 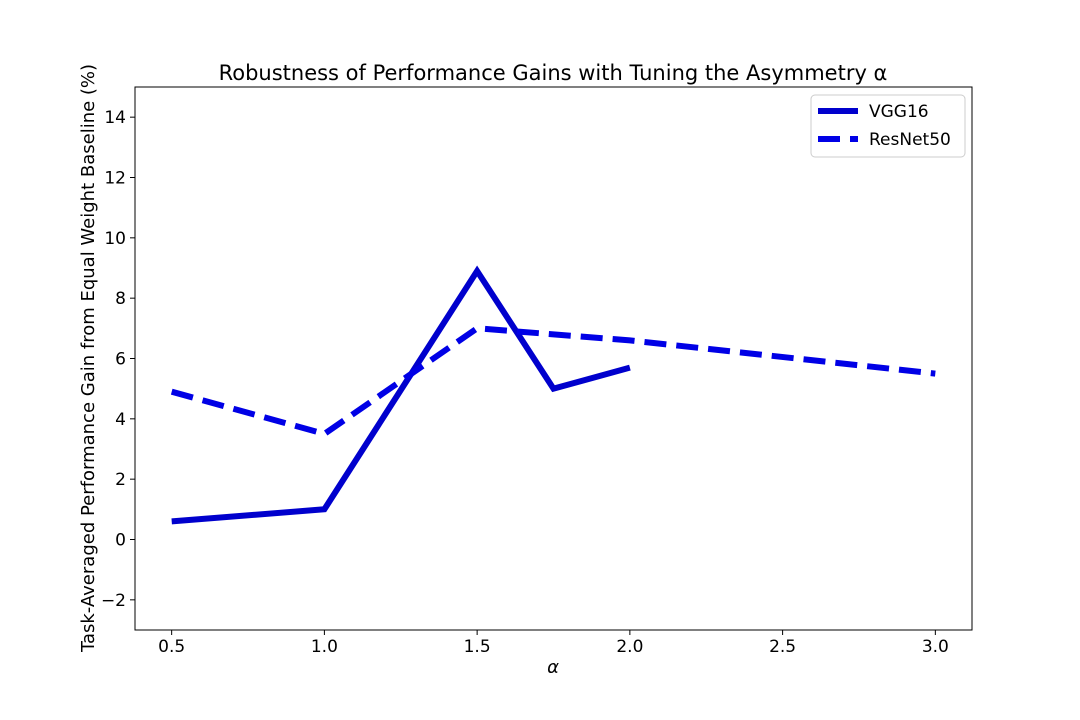 I want to click on legend-label-resnet50: ResNet50, so click(x=910, y=140).